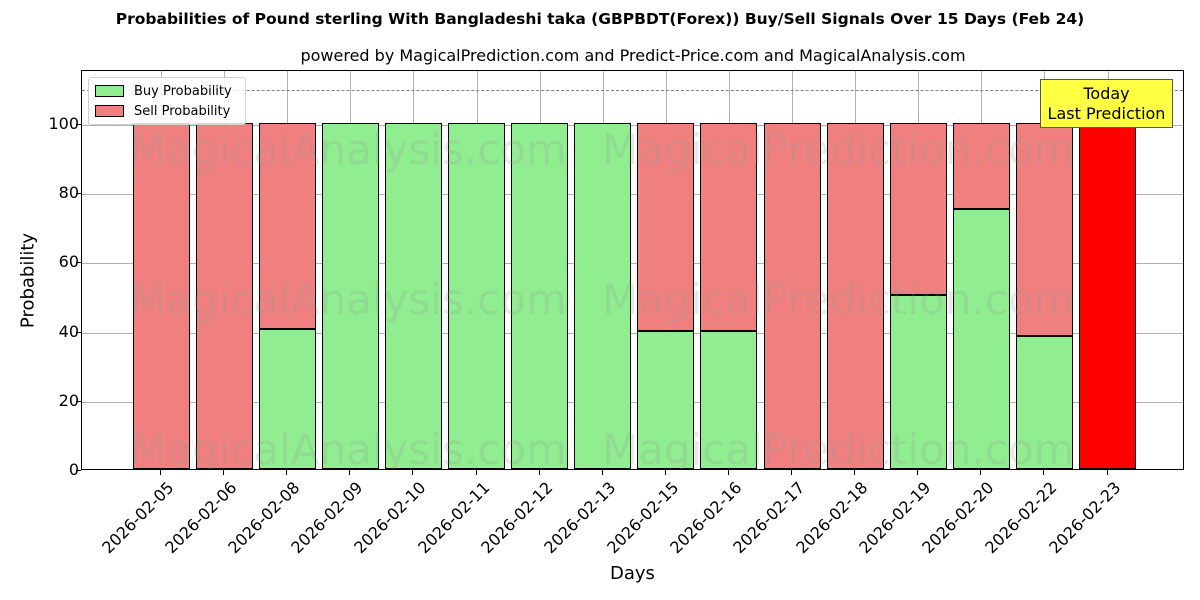  Describe the element at coordinates (28, 280) in the screenshot. I see `y-axis-label: Probability` at that location.